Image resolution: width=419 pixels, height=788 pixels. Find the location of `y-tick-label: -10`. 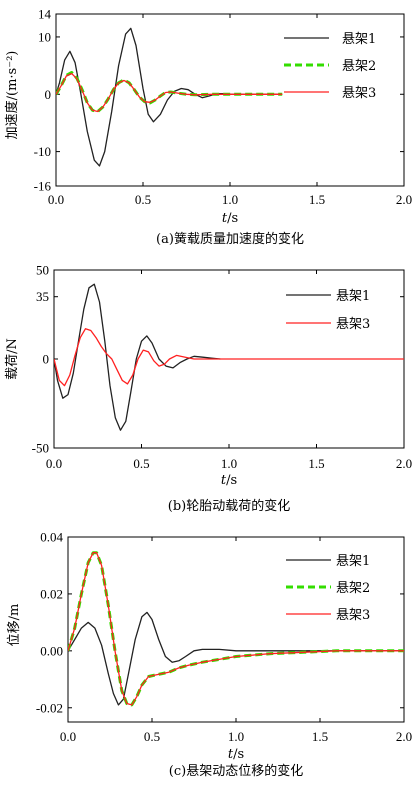

y-tick-label: -10 is located at coordinates (42, 151).